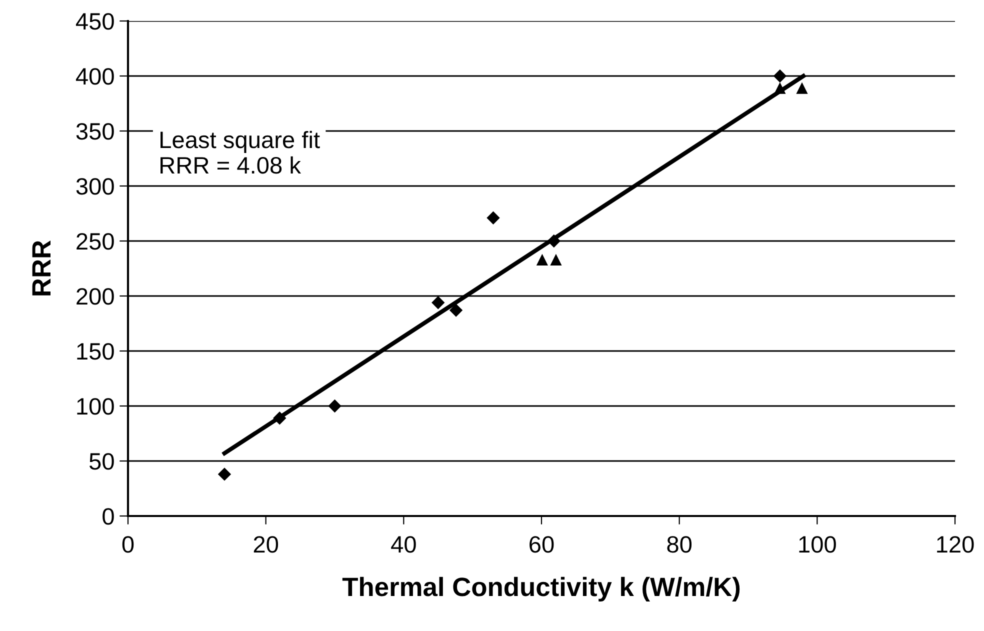 The height and width of the screenshot is (631, 984). I want to click on y-tick-label: 0, so click(108, 516).